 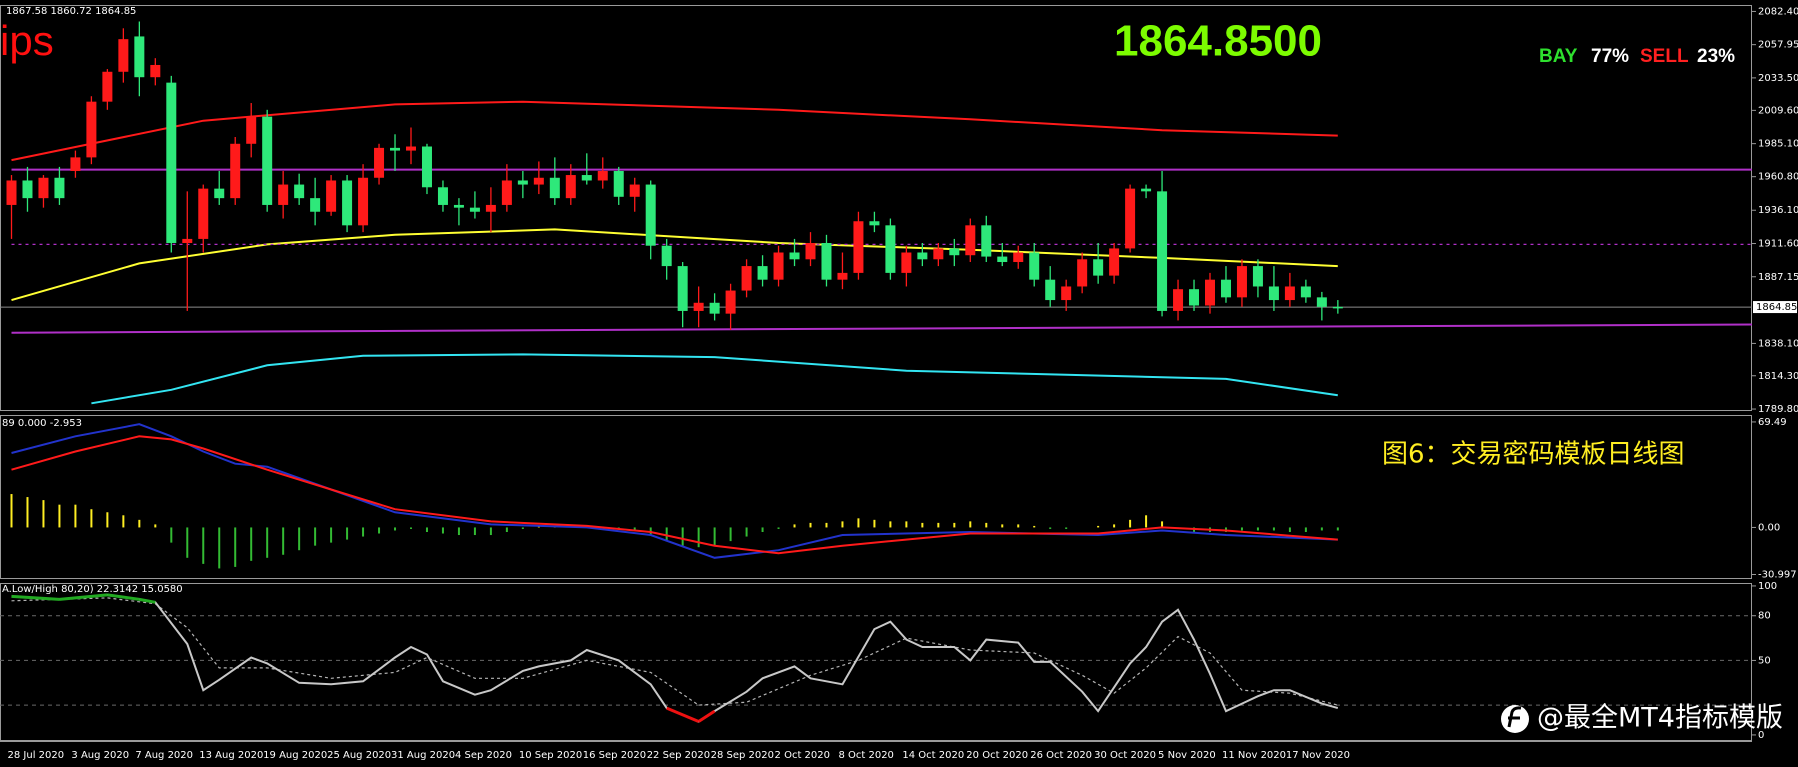 I want to click on y-tick-label: 2033.50, so click(x=1778, y=78).